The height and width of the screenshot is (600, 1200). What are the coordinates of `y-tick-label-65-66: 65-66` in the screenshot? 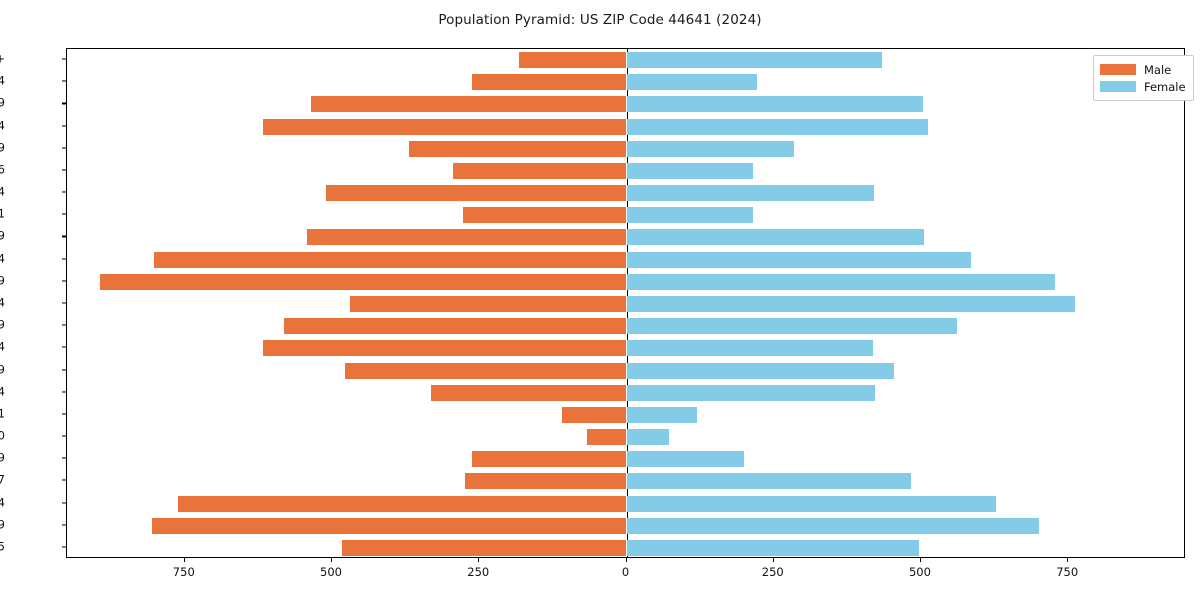 It's located at (2, 169).